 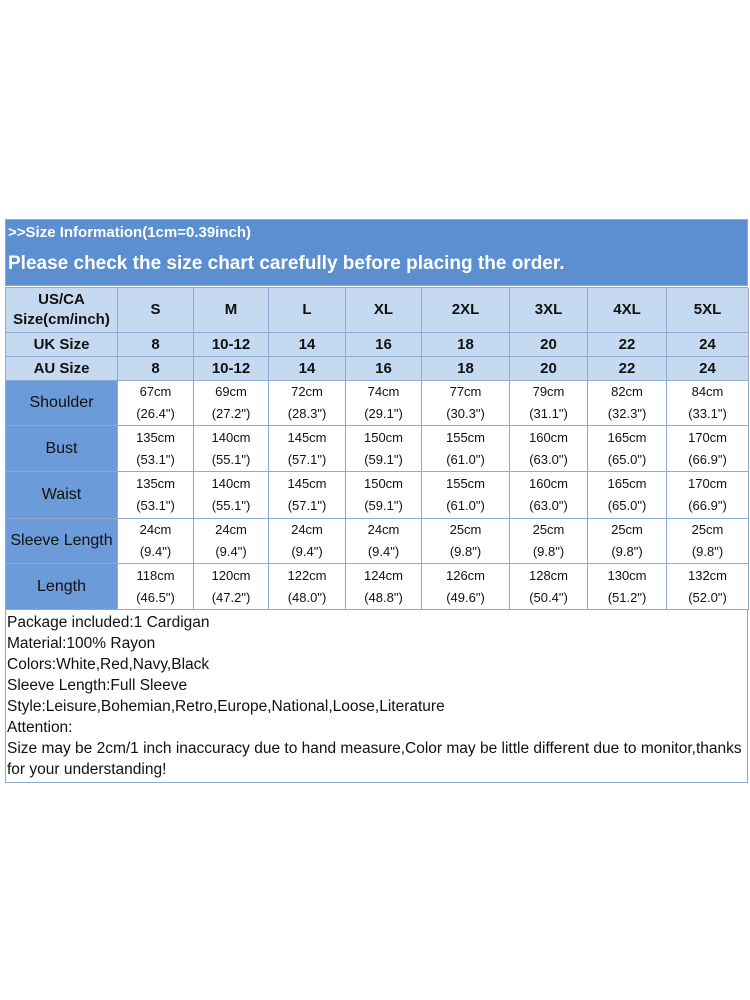 I want to click on measure-cell: 67cm (26.4"), so click(x=156, y=403).